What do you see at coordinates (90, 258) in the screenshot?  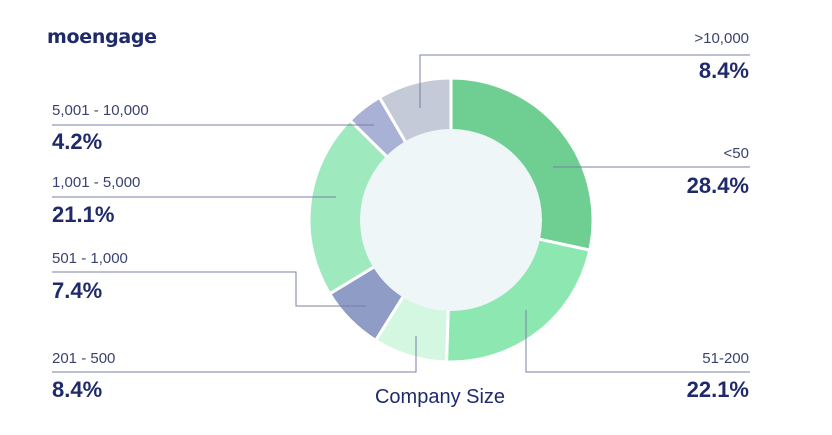 I see `category-label-501-1000: 501 - 1,000` at bounding box center [90, 258].